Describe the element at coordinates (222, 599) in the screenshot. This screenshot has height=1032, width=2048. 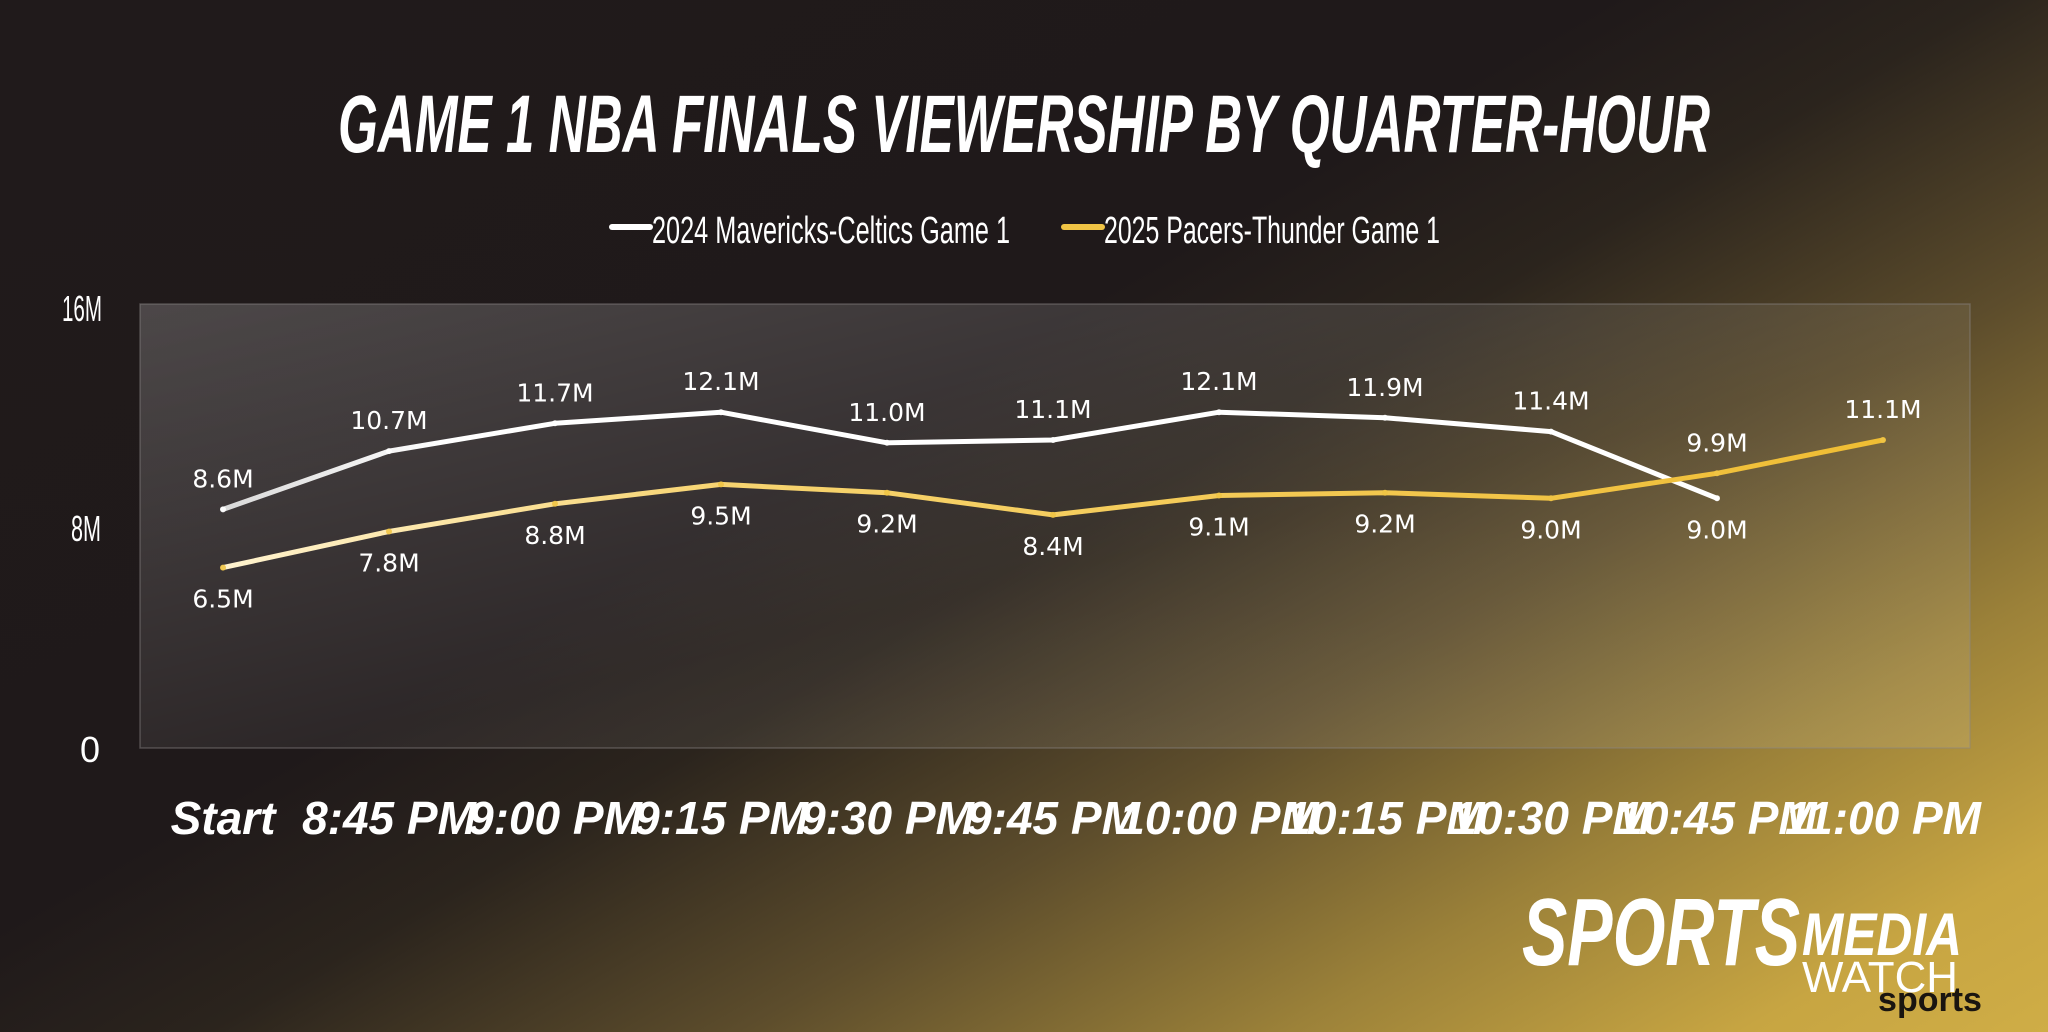
I see `data-label-2025: 6.5M` at that location.